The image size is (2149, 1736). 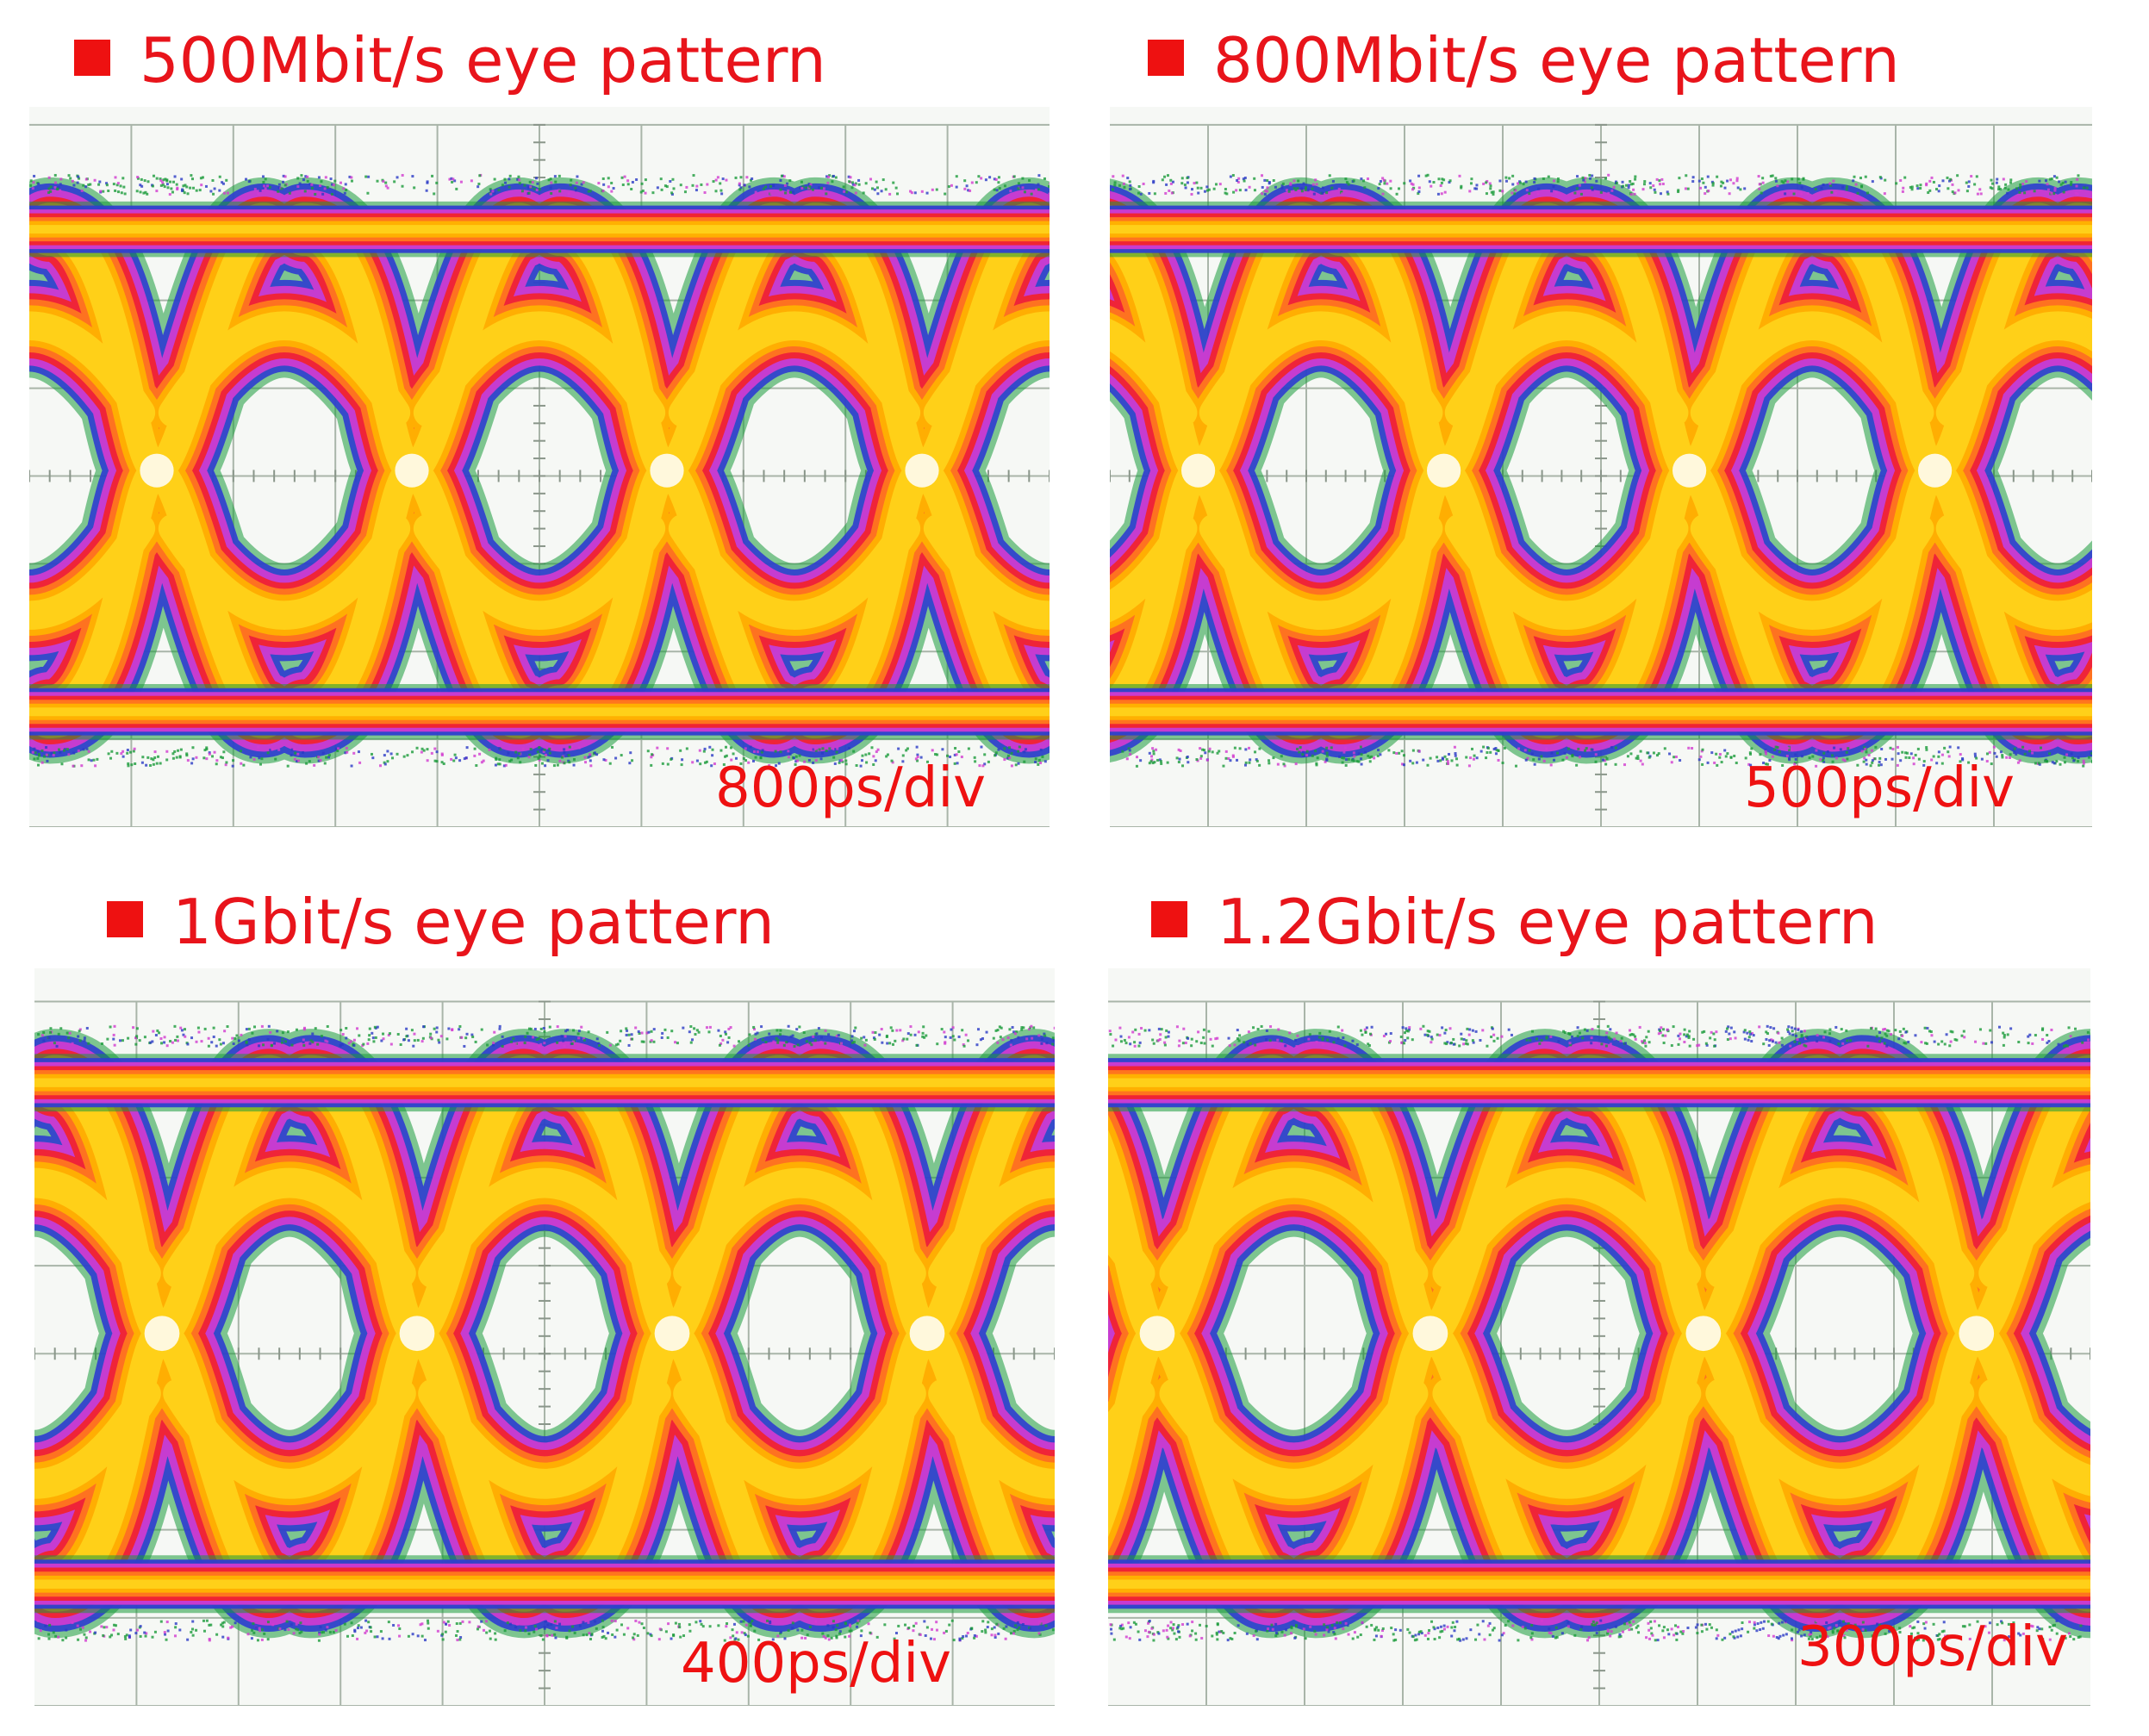 I want to click on title-text: 1Gbit/s eye pattern, so click(x=473, y=922).